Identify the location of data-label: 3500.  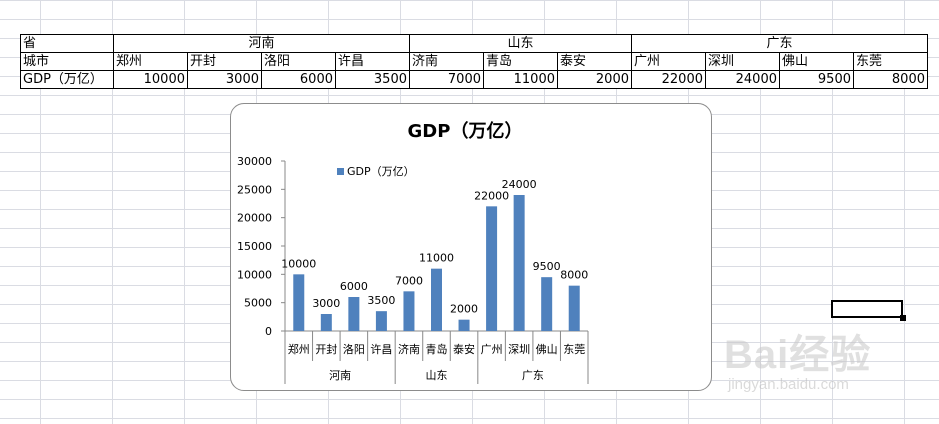
(381, 300).